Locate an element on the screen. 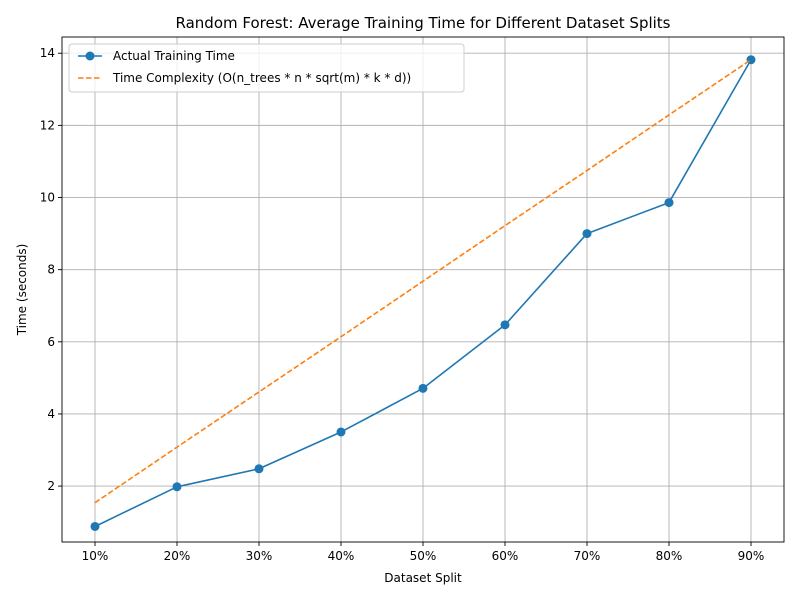 This screenshot has width=800, height=600. y-axis: 2 4 6 8 10 12 14 is located at coordinates (51, 269).